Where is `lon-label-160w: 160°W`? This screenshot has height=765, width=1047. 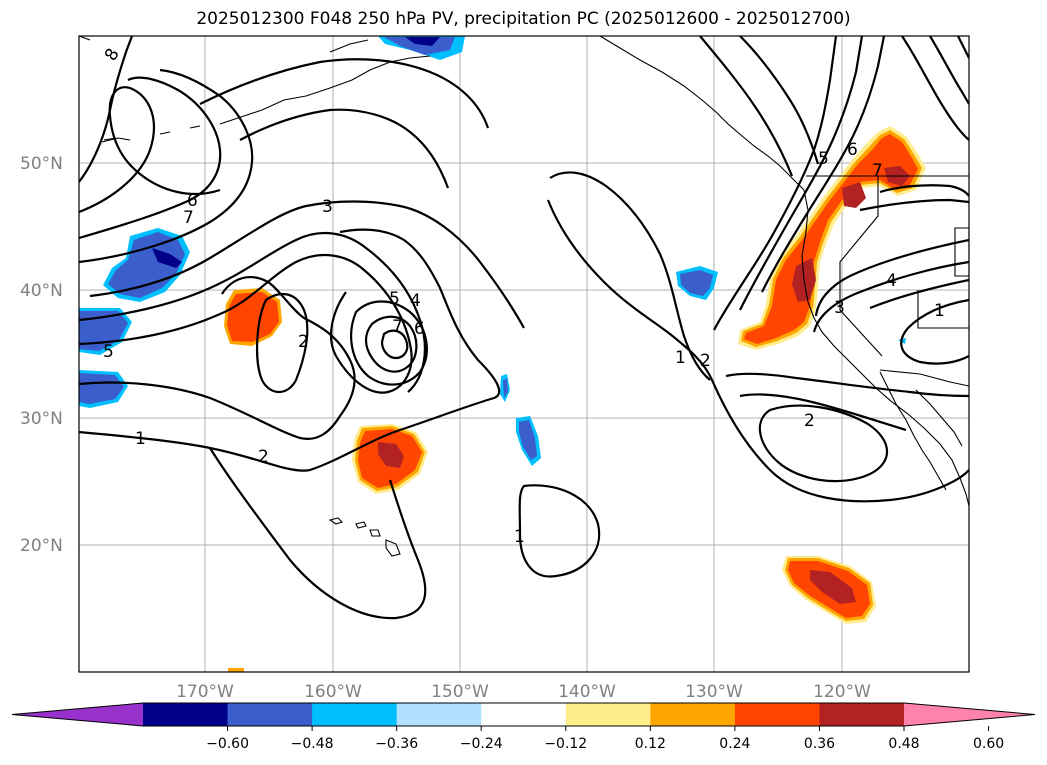
lon-label-160w: 160°W is located at coordinates (333, 692).